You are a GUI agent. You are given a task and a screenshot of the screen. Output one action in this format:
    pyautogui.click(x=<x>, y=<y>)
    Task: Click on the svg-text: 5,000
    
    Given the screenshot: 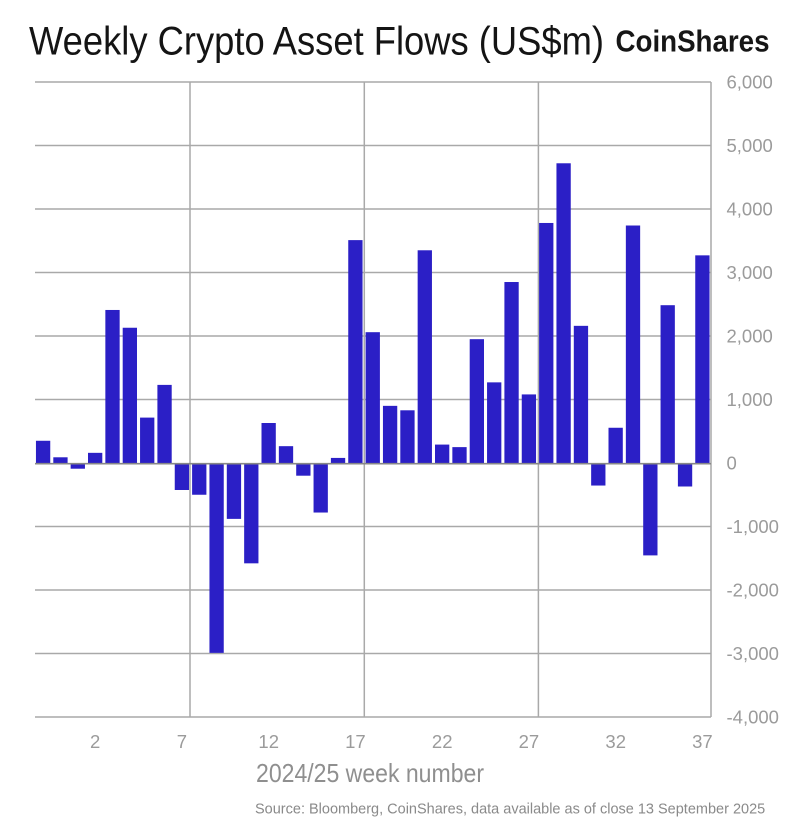 What is the action you would take?
    pyautogui.click(x=750, y=145)
    